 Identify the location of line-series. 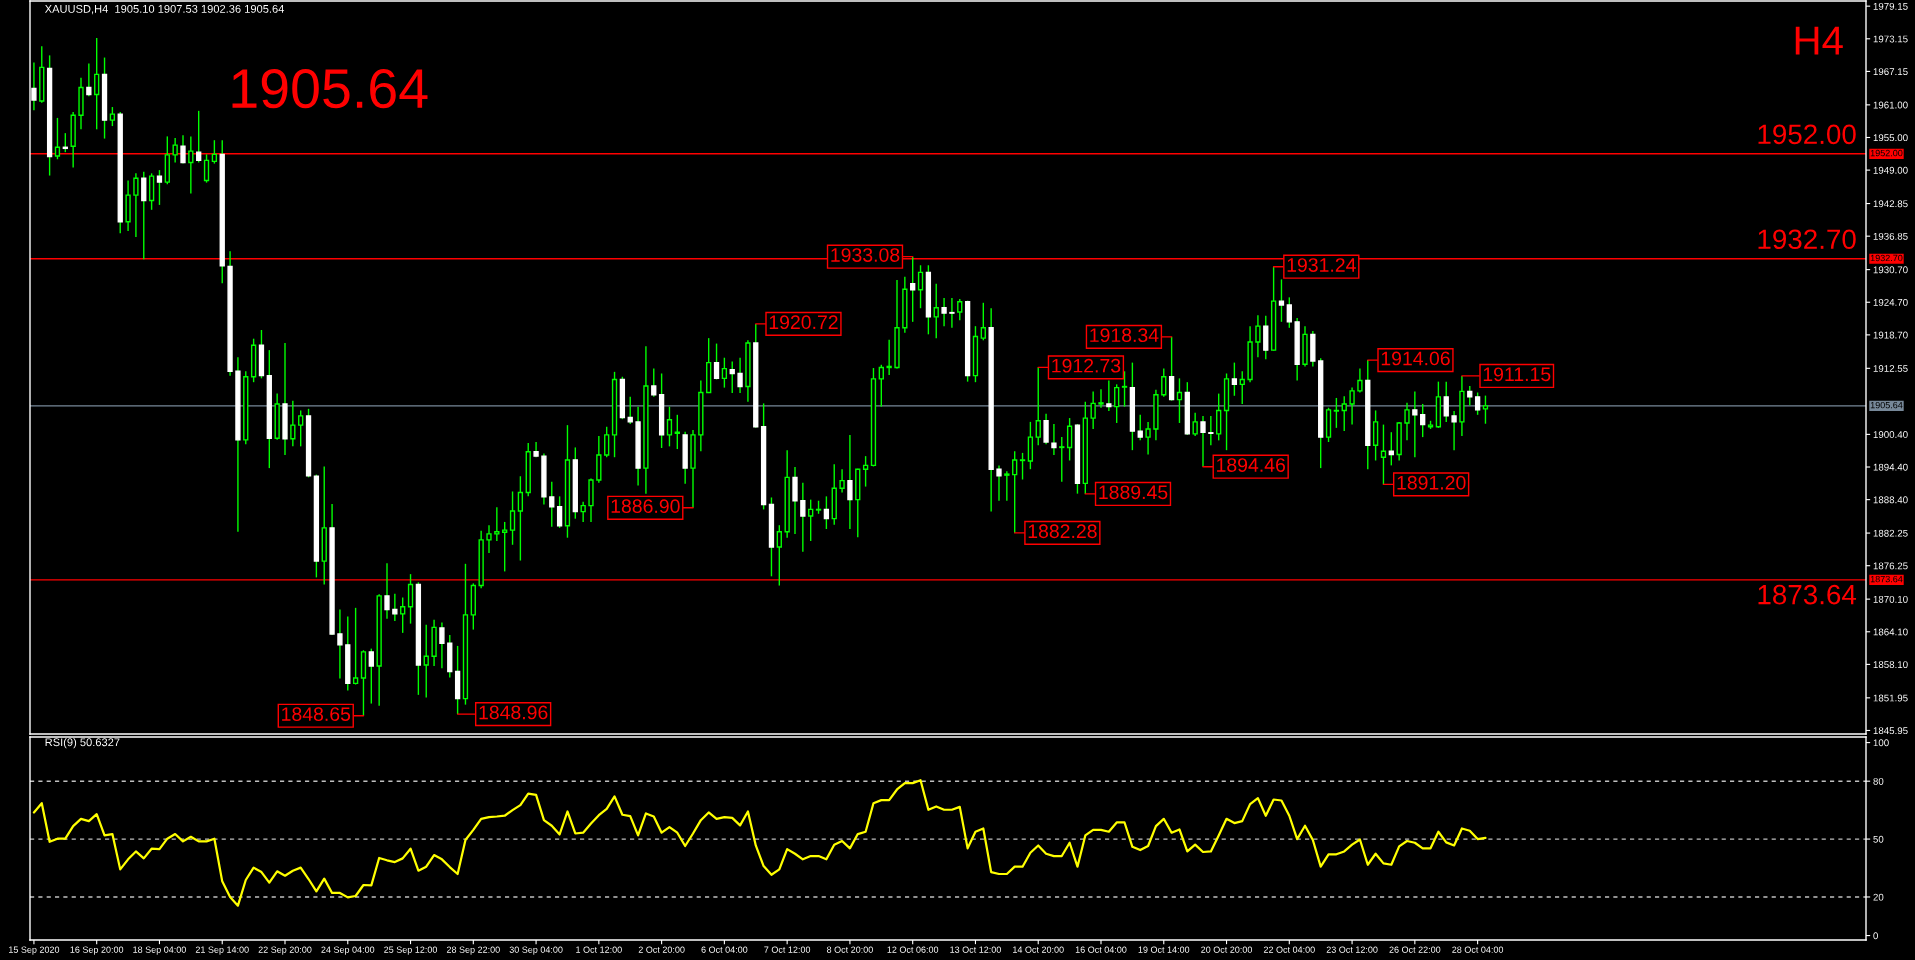
(759, 843).